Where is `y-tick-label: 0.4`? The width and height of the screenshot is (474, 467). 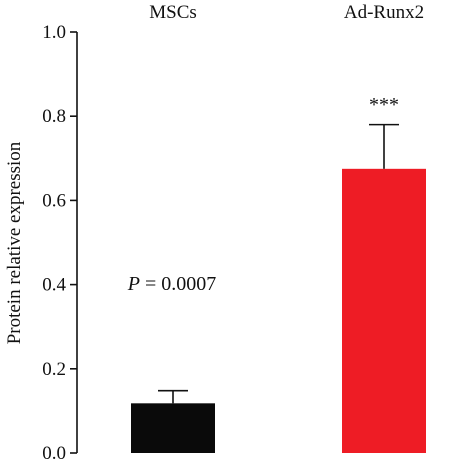 y-tick-label: 0.4 is located at coordinates (54, 285).